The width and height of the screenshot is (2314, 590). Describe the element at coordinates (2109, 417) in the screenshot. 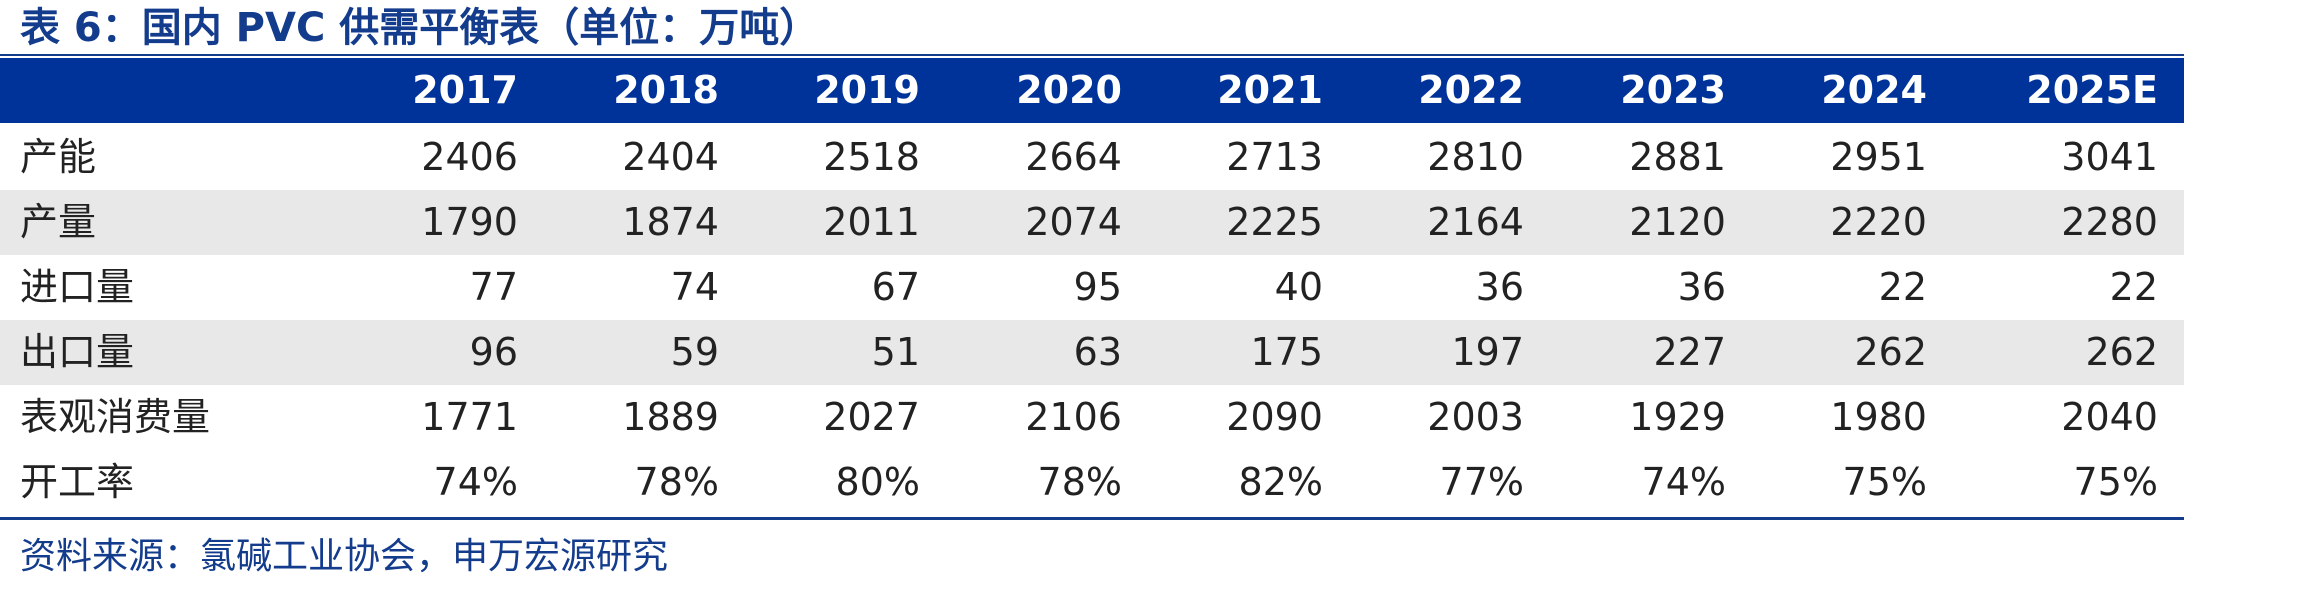

I see `table-cell: 2040` at that location.